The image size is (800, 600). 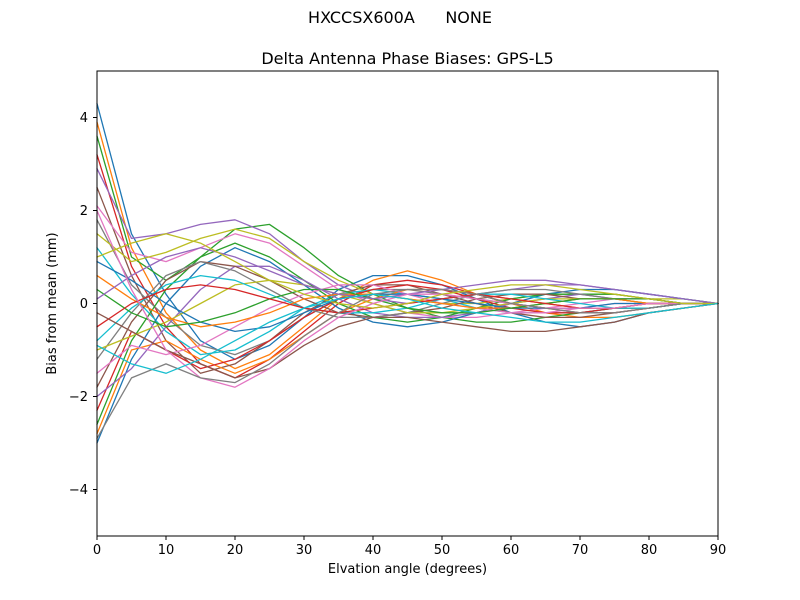 I want to click on y-tick-label: 2, so click(x=84, y=211).